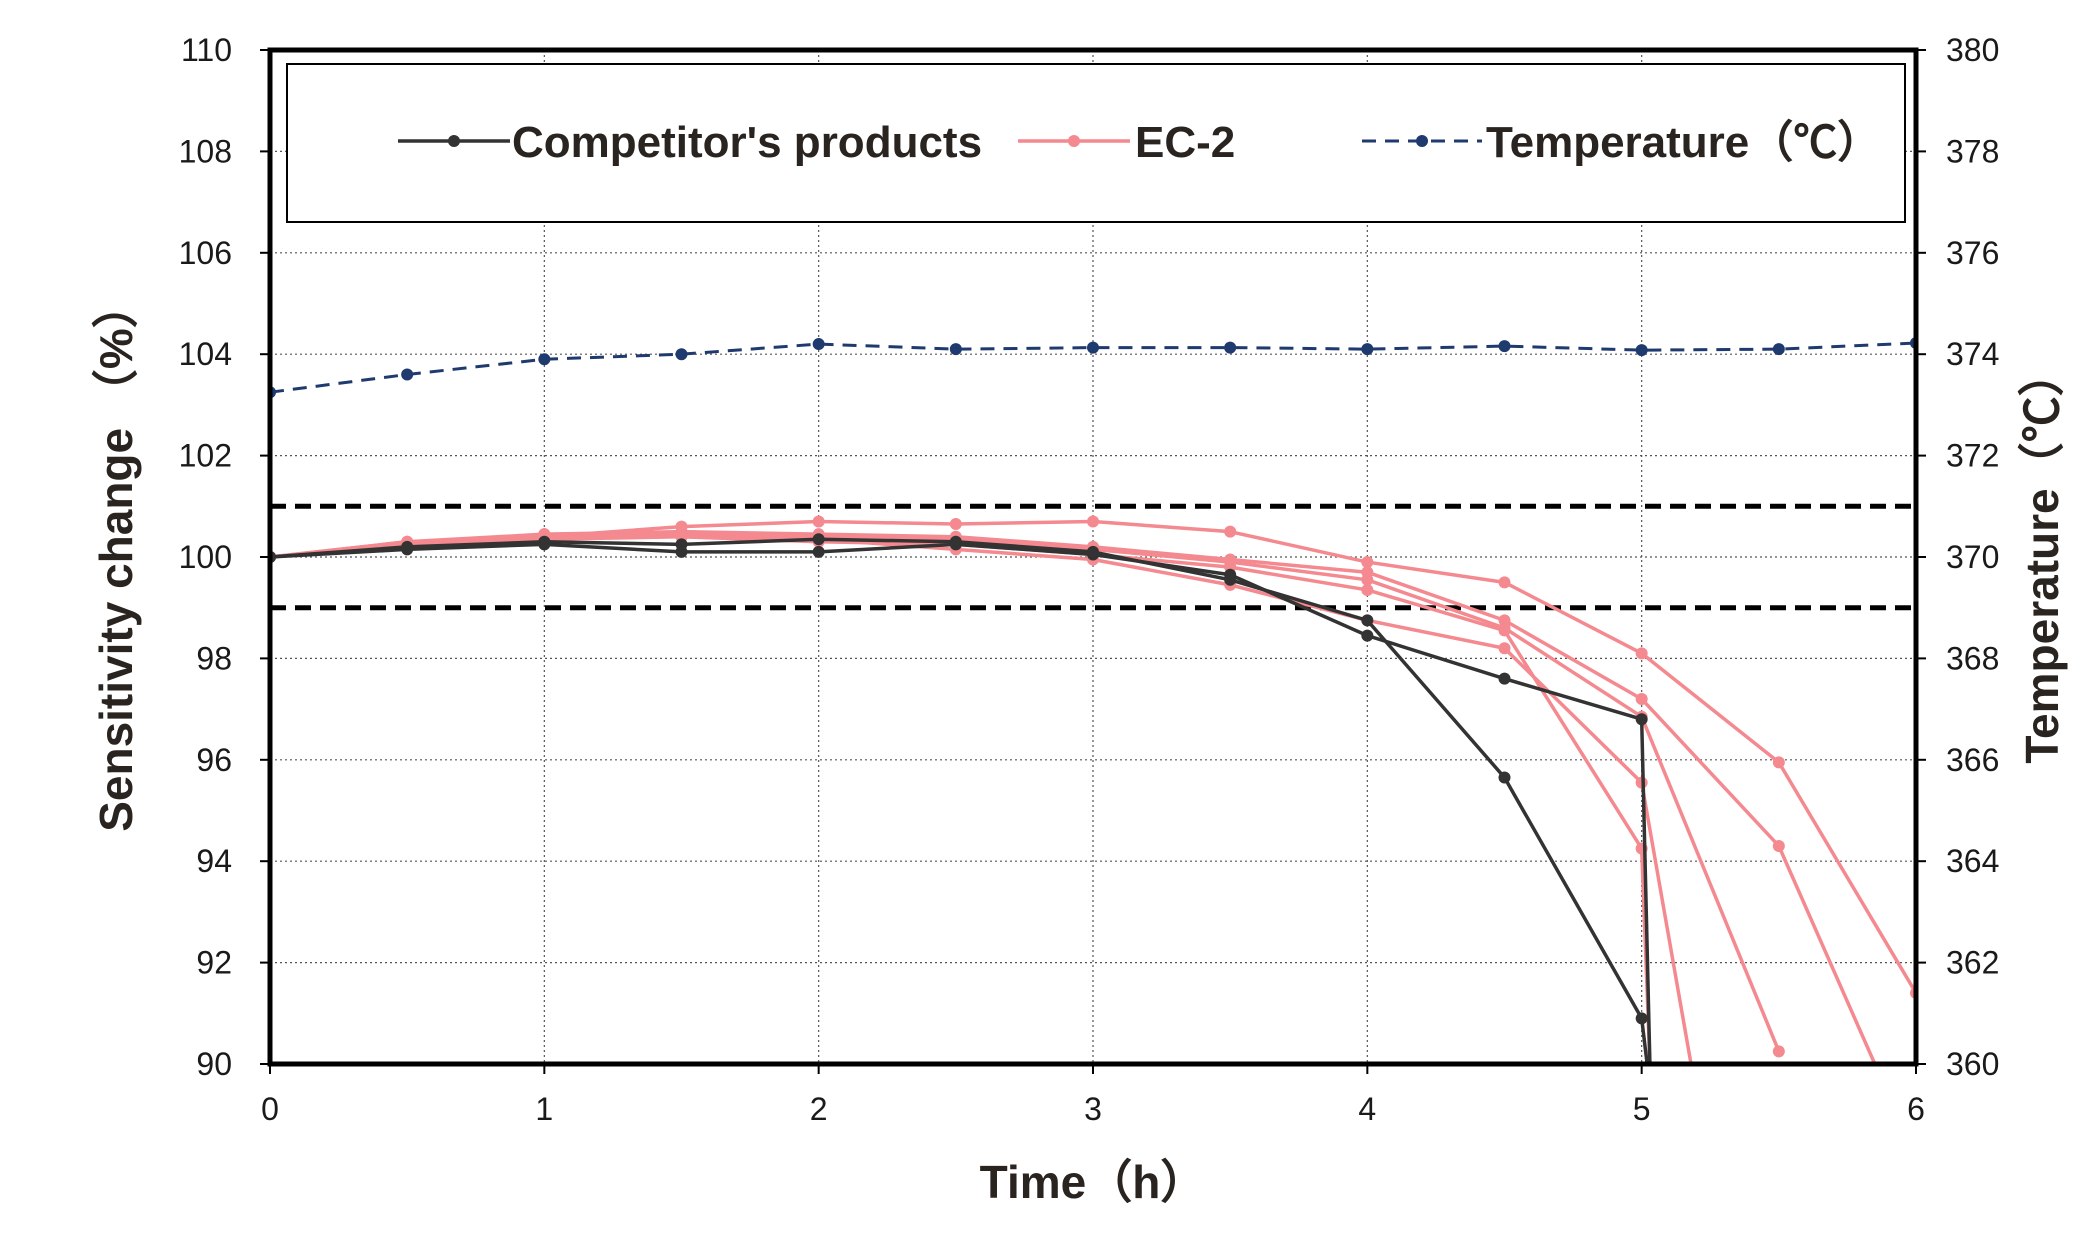 This screenshot has height=1240, width=2076. Describe the element at coordinates (1972, 253) in the screenshot. I see `tick-label-y-right: 376` at that location.